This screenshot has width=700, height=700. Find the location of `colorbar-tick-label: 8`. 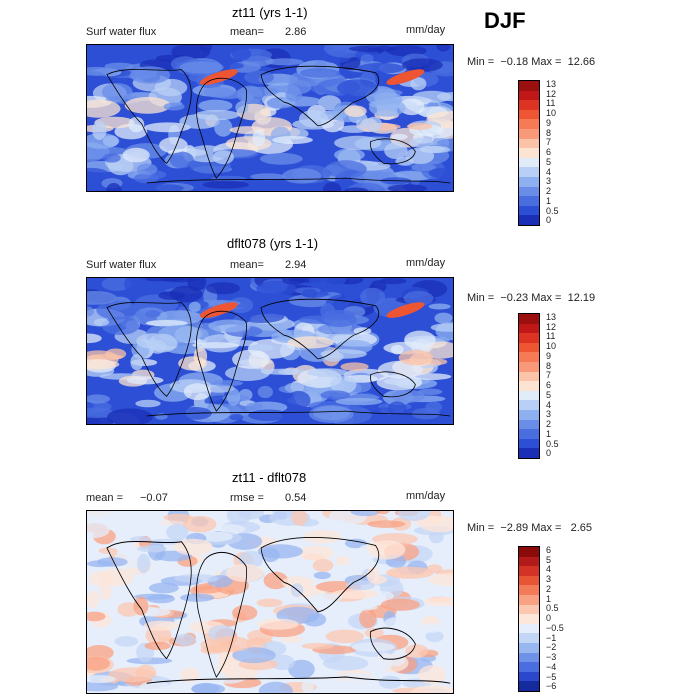

colorbar-tick-label: 8 is located at coordinates (549, 132).